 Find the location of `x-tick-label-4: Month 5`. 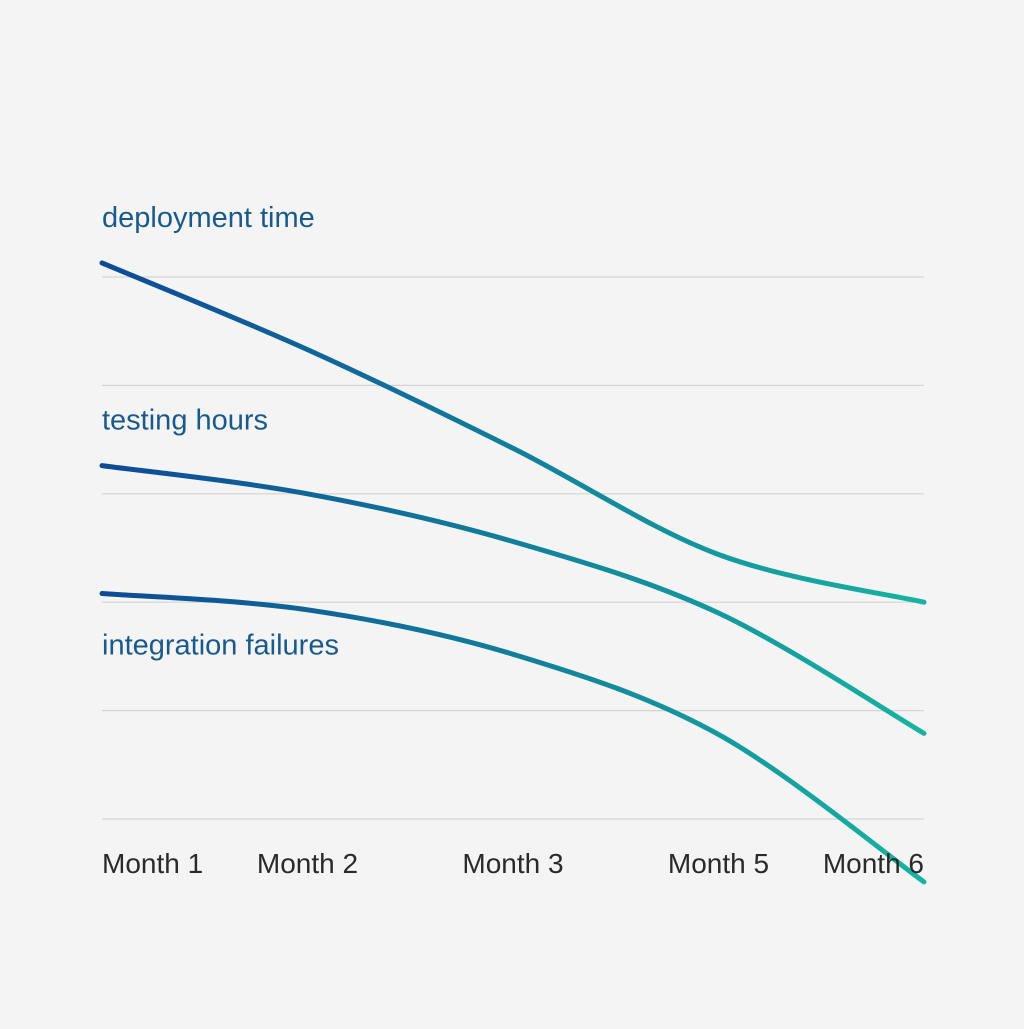

x-tick-label-4: Month 5 is located at coordinates (718, 863).